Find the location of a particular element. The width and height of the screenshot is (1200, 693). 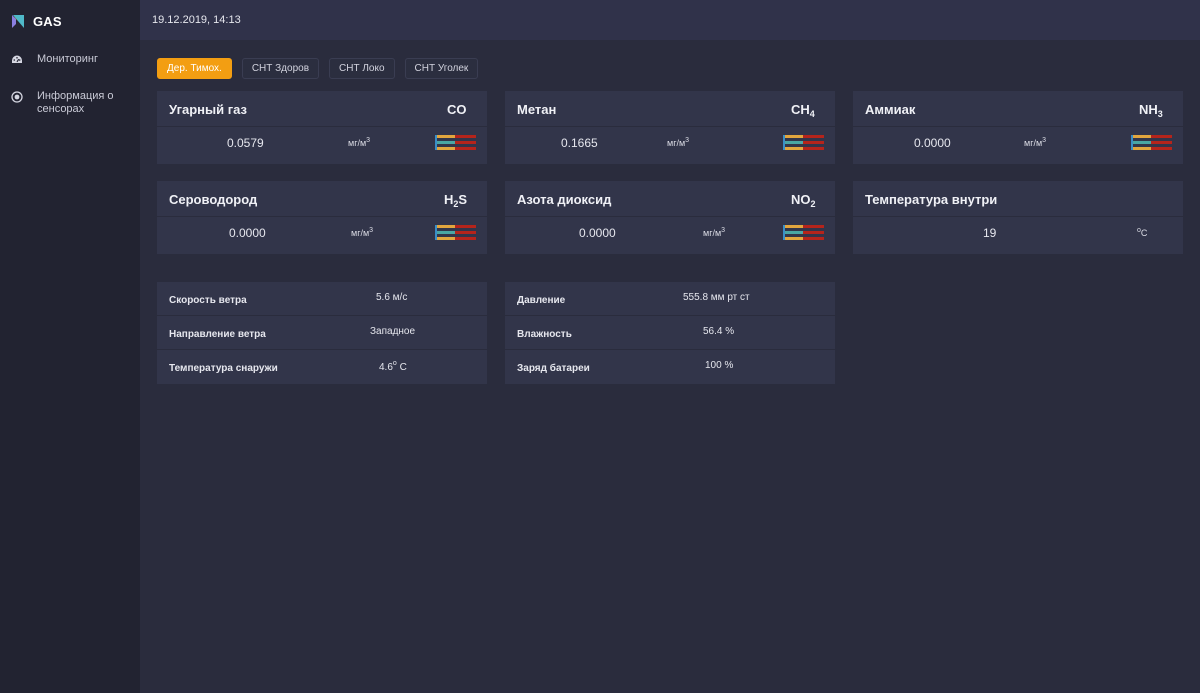

target-icon is located at coordinates (17, 97).